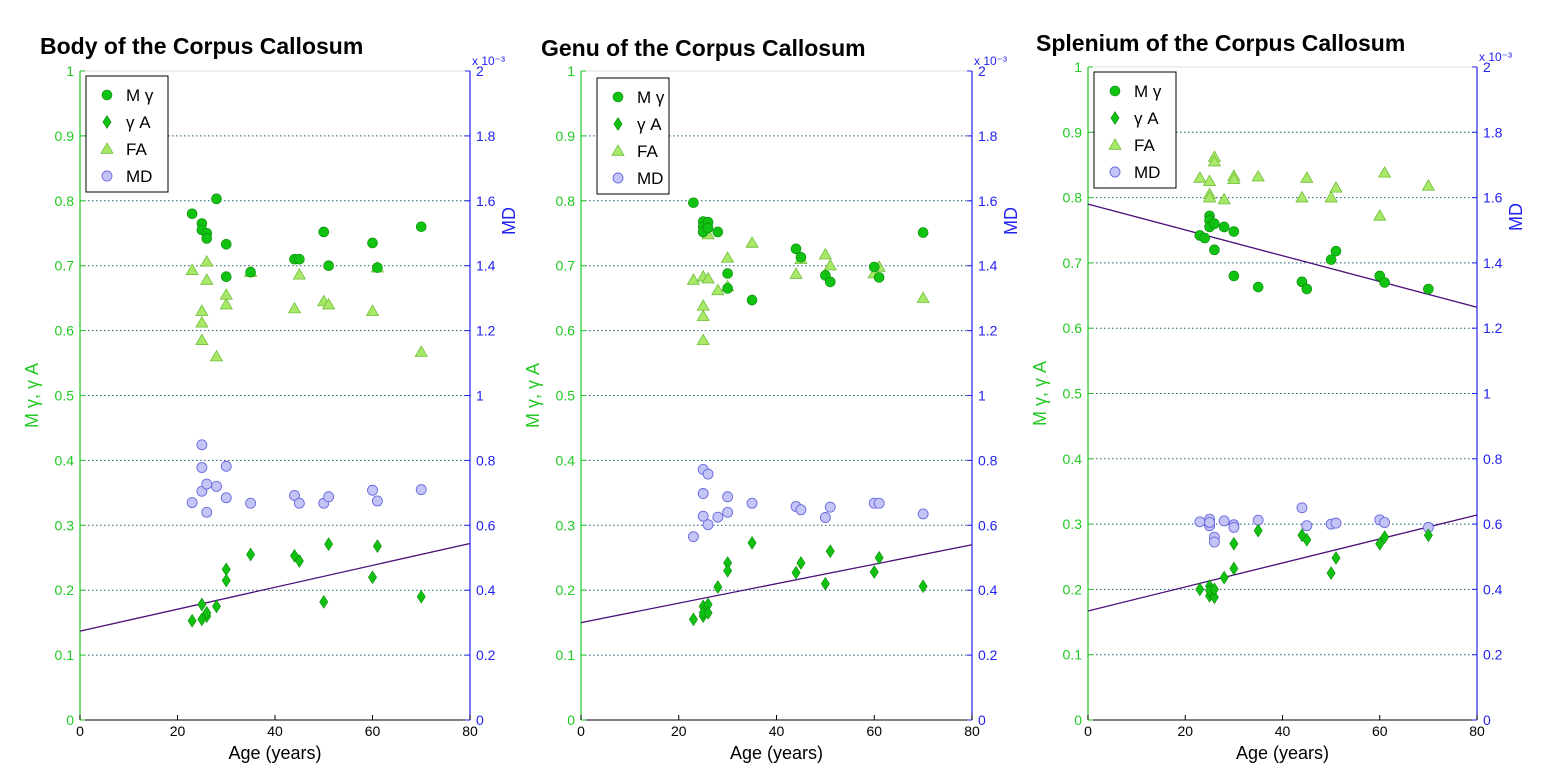 This screenshot has height=773, width=1548. What do you see at coordinates (566, 655) in the screenshot?
I see `left-tick-label: 0.1` at bounding box center [566, 655].